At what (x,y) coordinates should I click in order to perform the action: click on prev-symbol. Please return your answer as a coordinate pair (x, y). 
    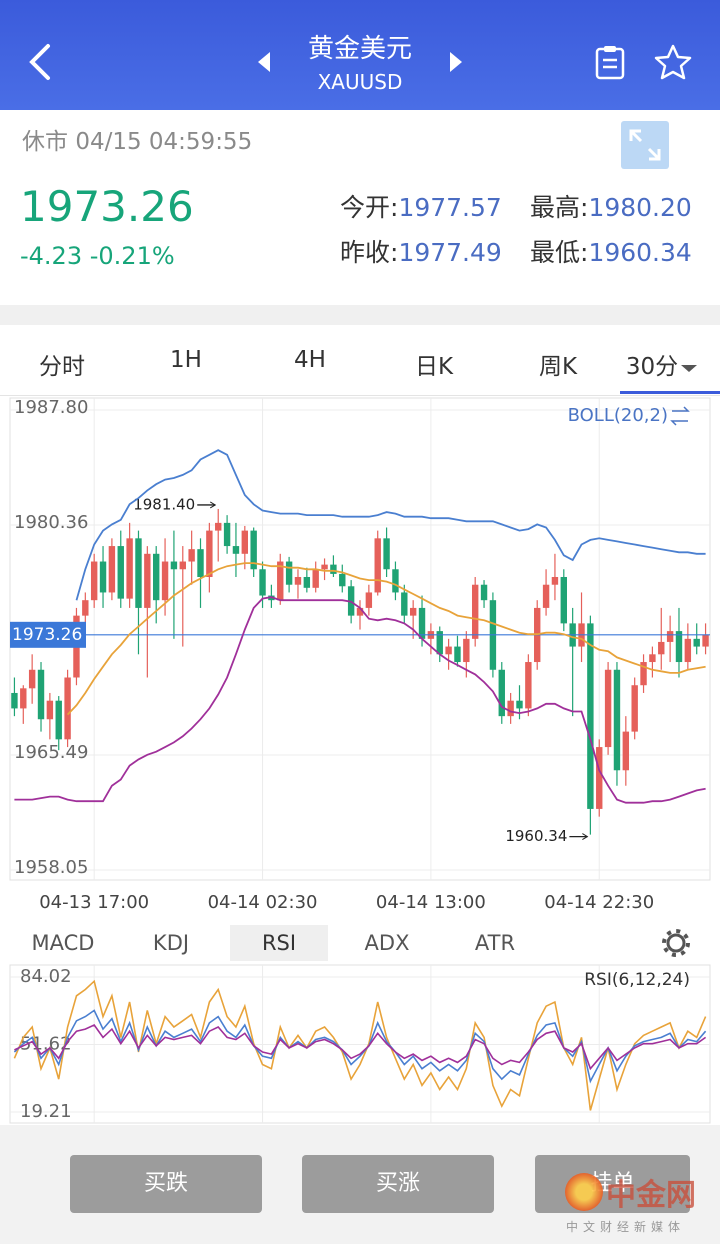
    Looking at the image, I should click on (264, 62).